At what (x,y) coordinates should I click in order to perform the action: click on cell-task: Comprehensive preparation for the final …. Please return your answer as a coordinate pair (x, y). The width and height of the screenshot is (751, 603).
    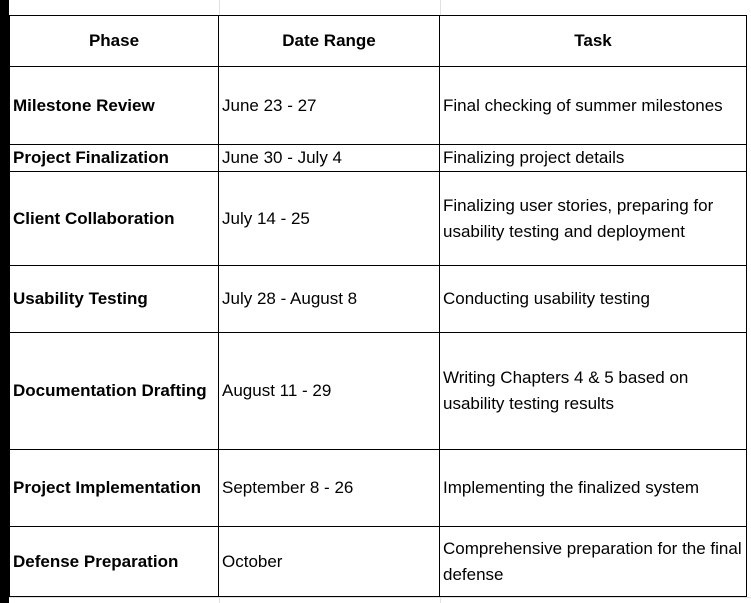
    Looking at the image, I should click on (593, 561).